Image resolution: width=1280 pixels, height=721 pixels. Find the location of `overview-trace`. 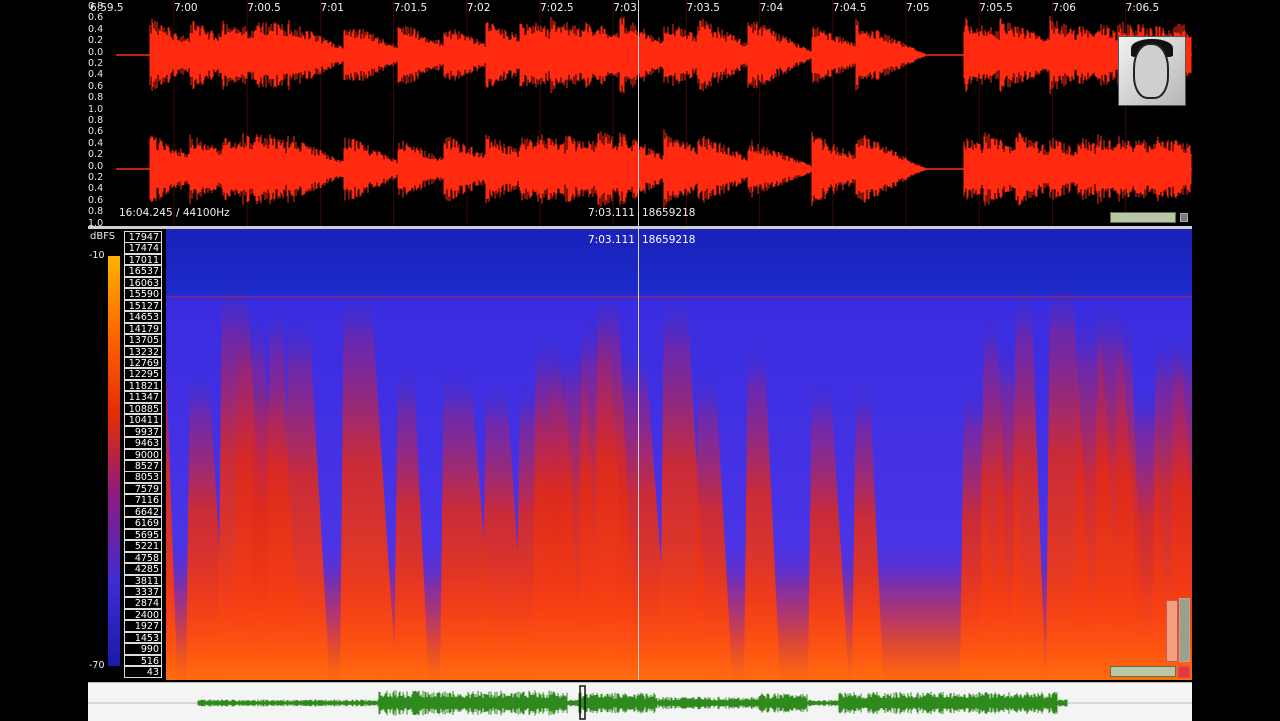

overview-trace is located at coordinates (632, 703).